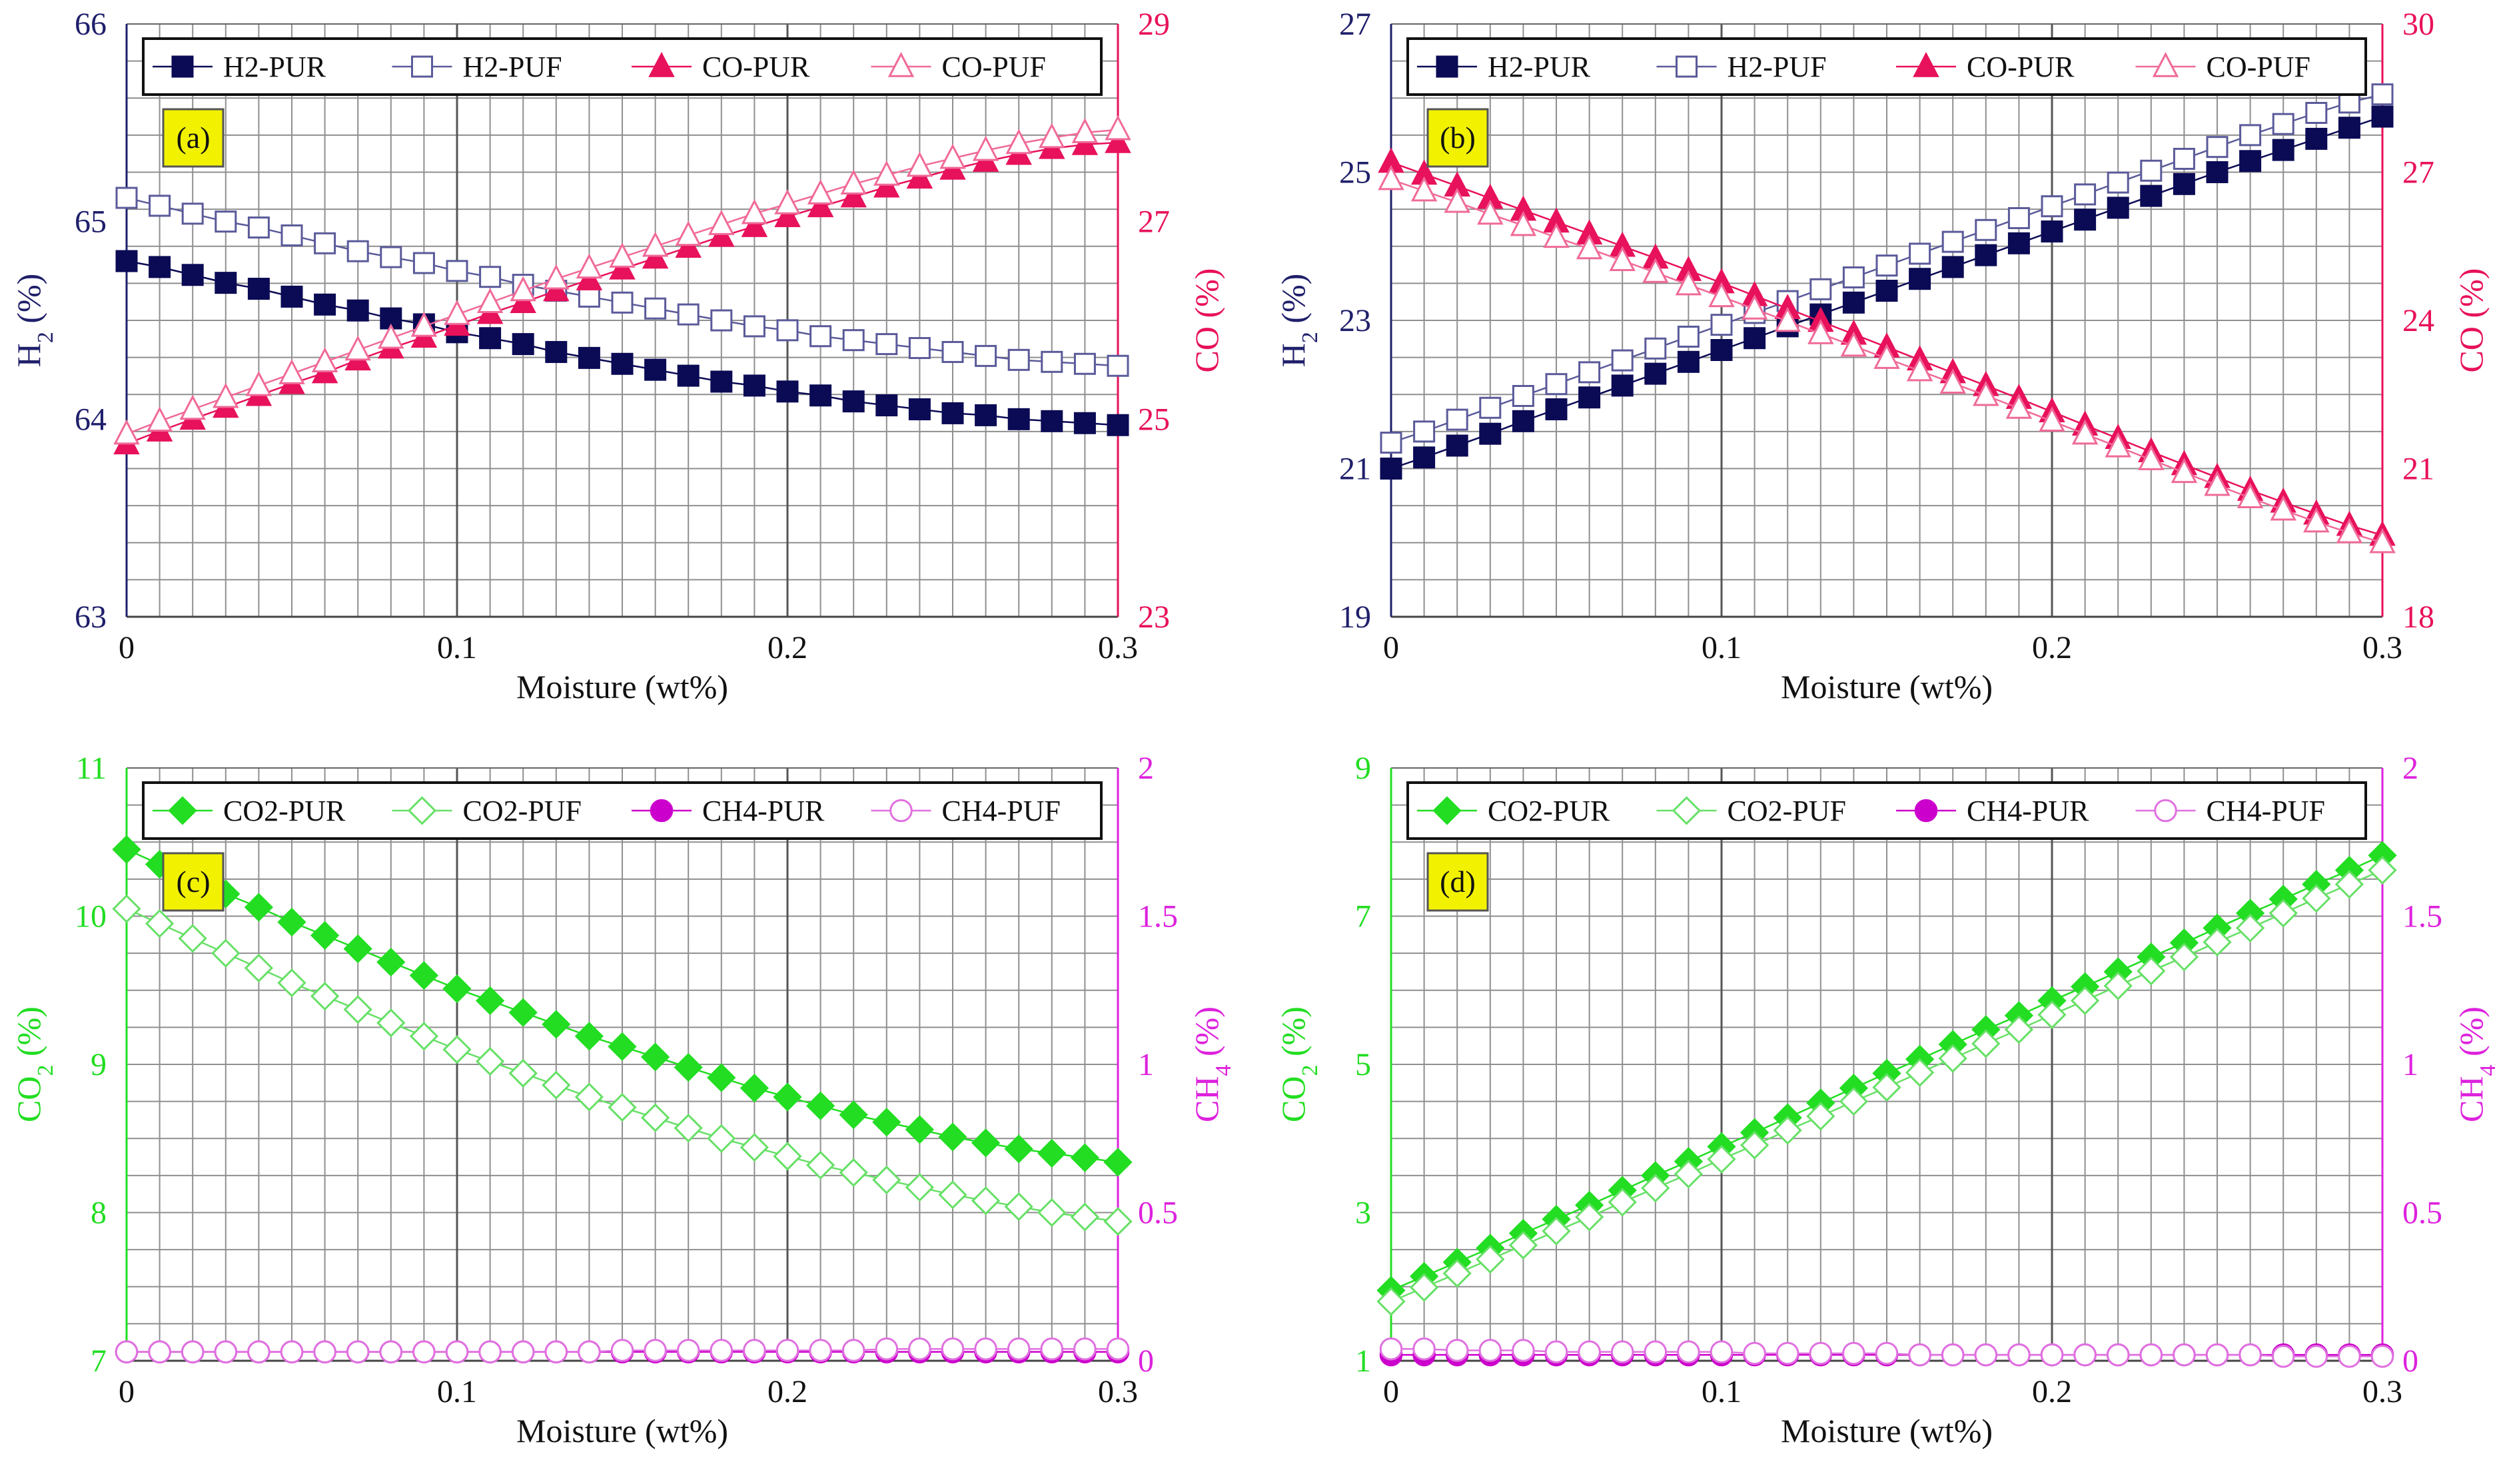 This screenshot has height=1484, width=2519. What do you see at coordinates (1154, 617) in the screenshot?
I see `right-tick-label-a-0: 23` at bounding box center [1154, 617].